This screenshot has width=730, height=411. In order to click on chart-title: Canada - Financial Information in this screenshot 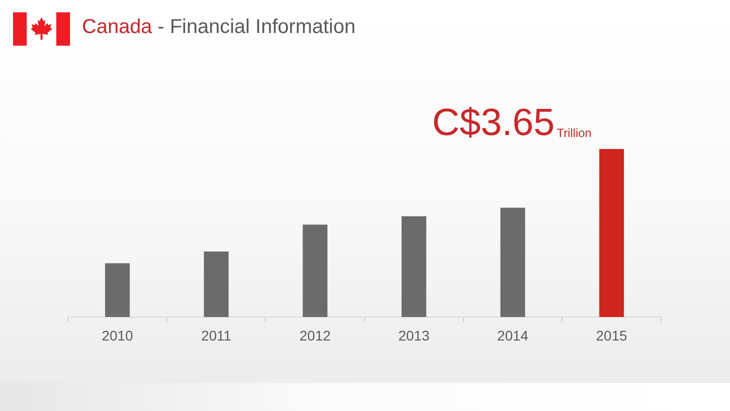, I will do `click(219, 27)`.